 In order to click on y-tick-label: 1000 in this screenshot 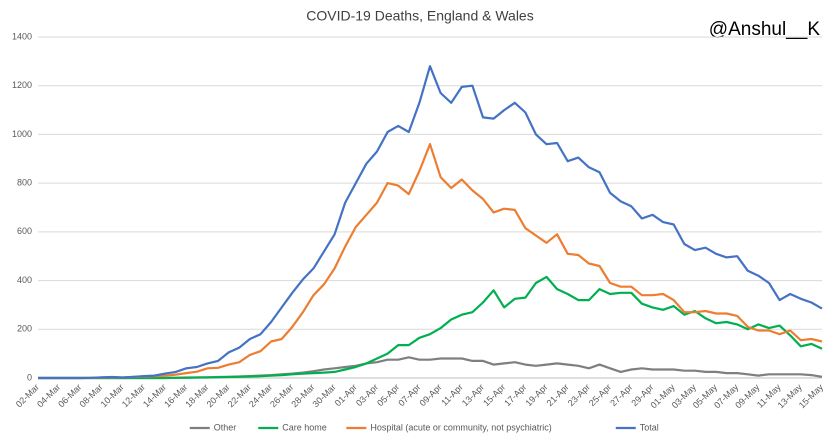, I will do `click(22, 134)`.